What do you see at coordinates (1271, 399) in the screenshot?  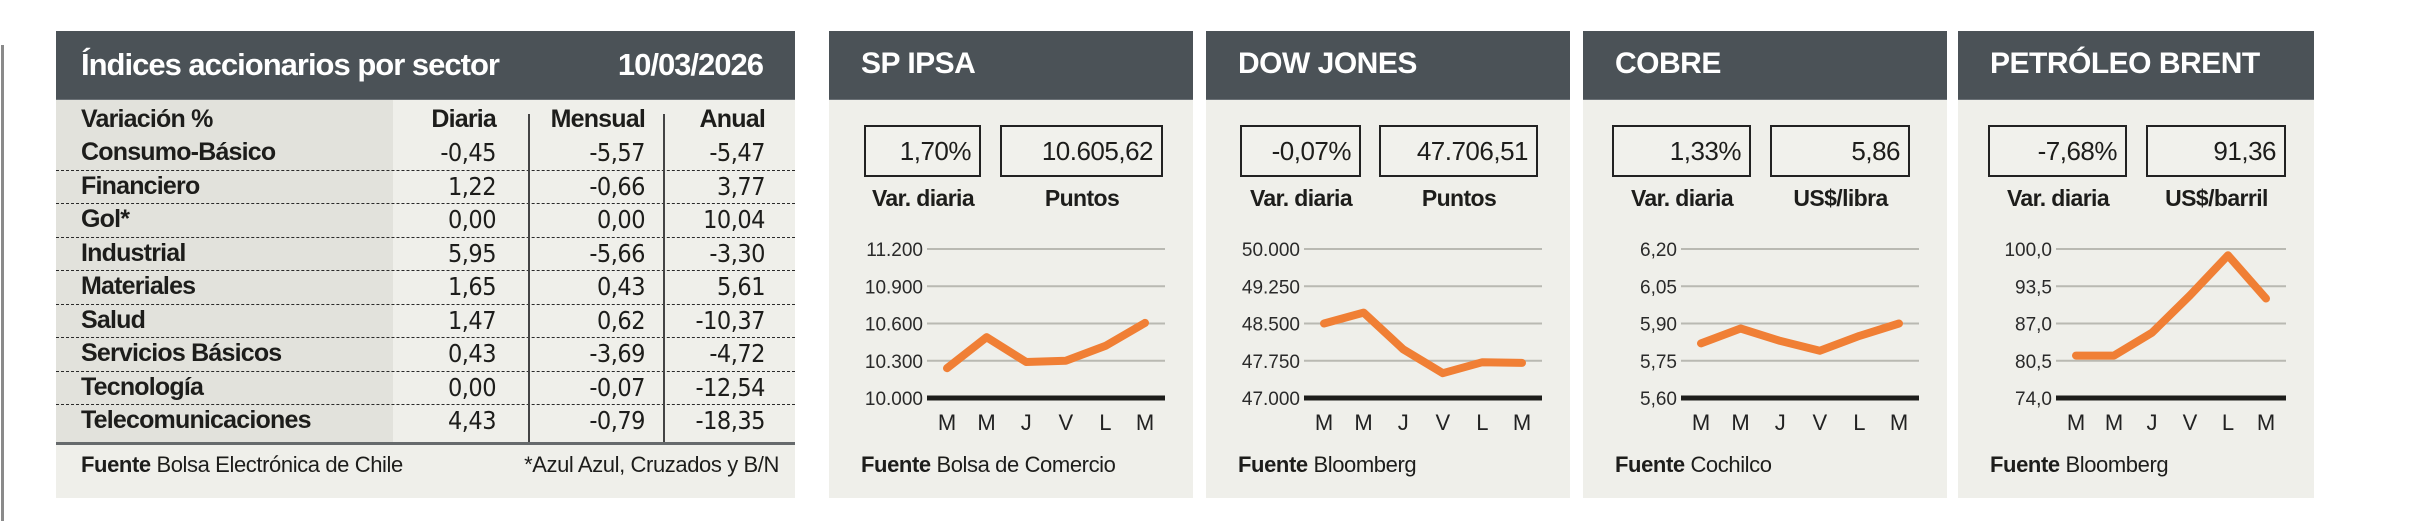 I see `y-tick-label: 47.000` at bounding box center [1271, 399].